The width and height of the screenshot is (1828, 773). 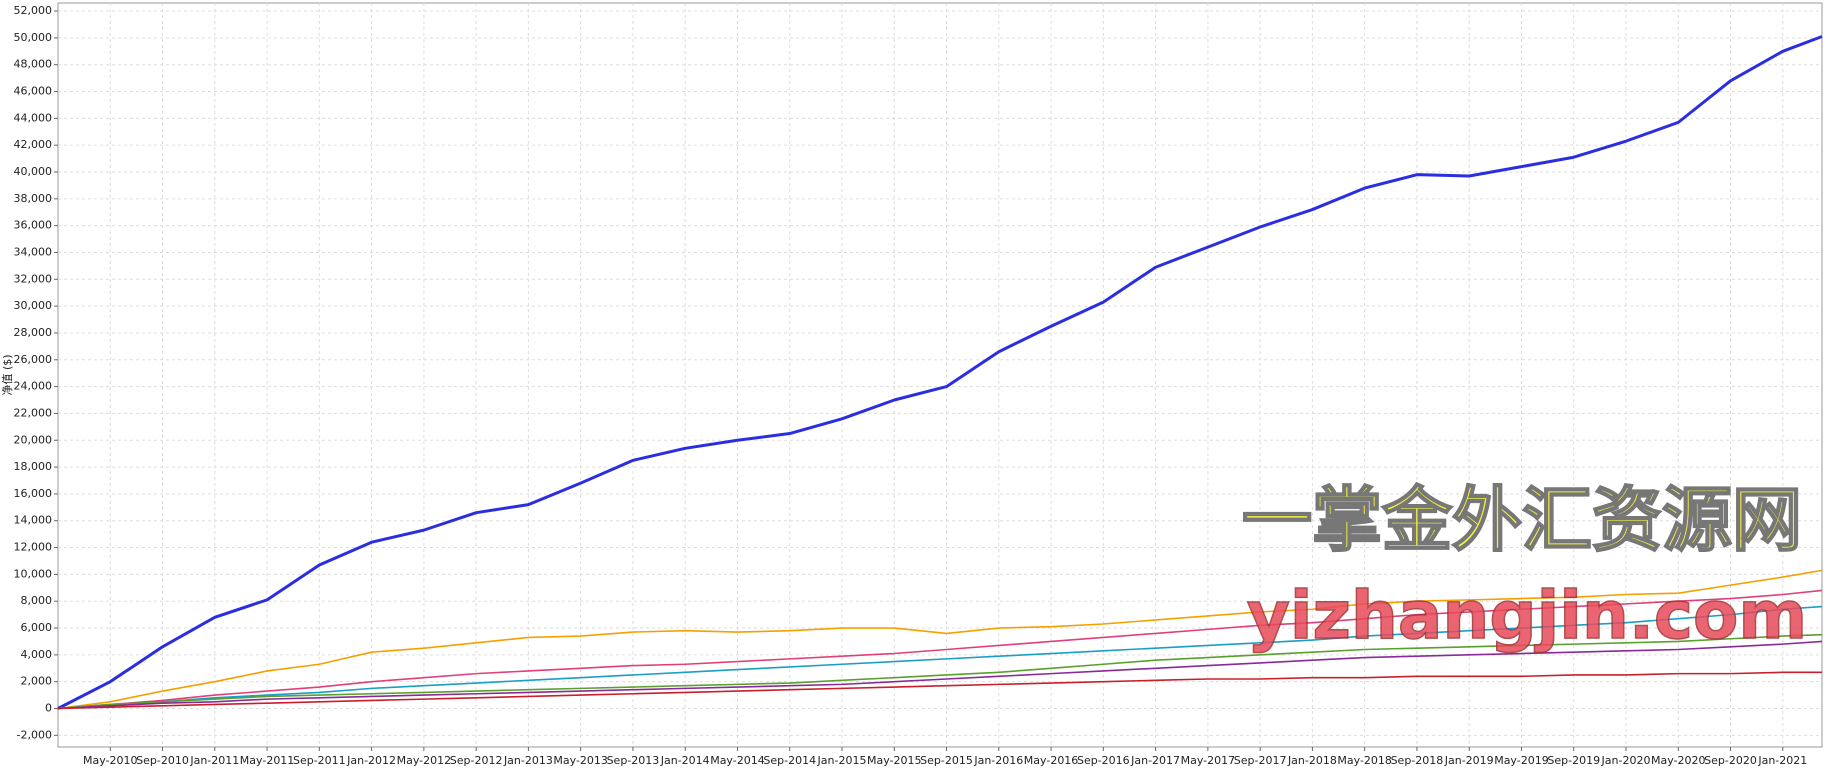 I want to click on x-tick-label: May-2018, so click(x=1364, y=760).